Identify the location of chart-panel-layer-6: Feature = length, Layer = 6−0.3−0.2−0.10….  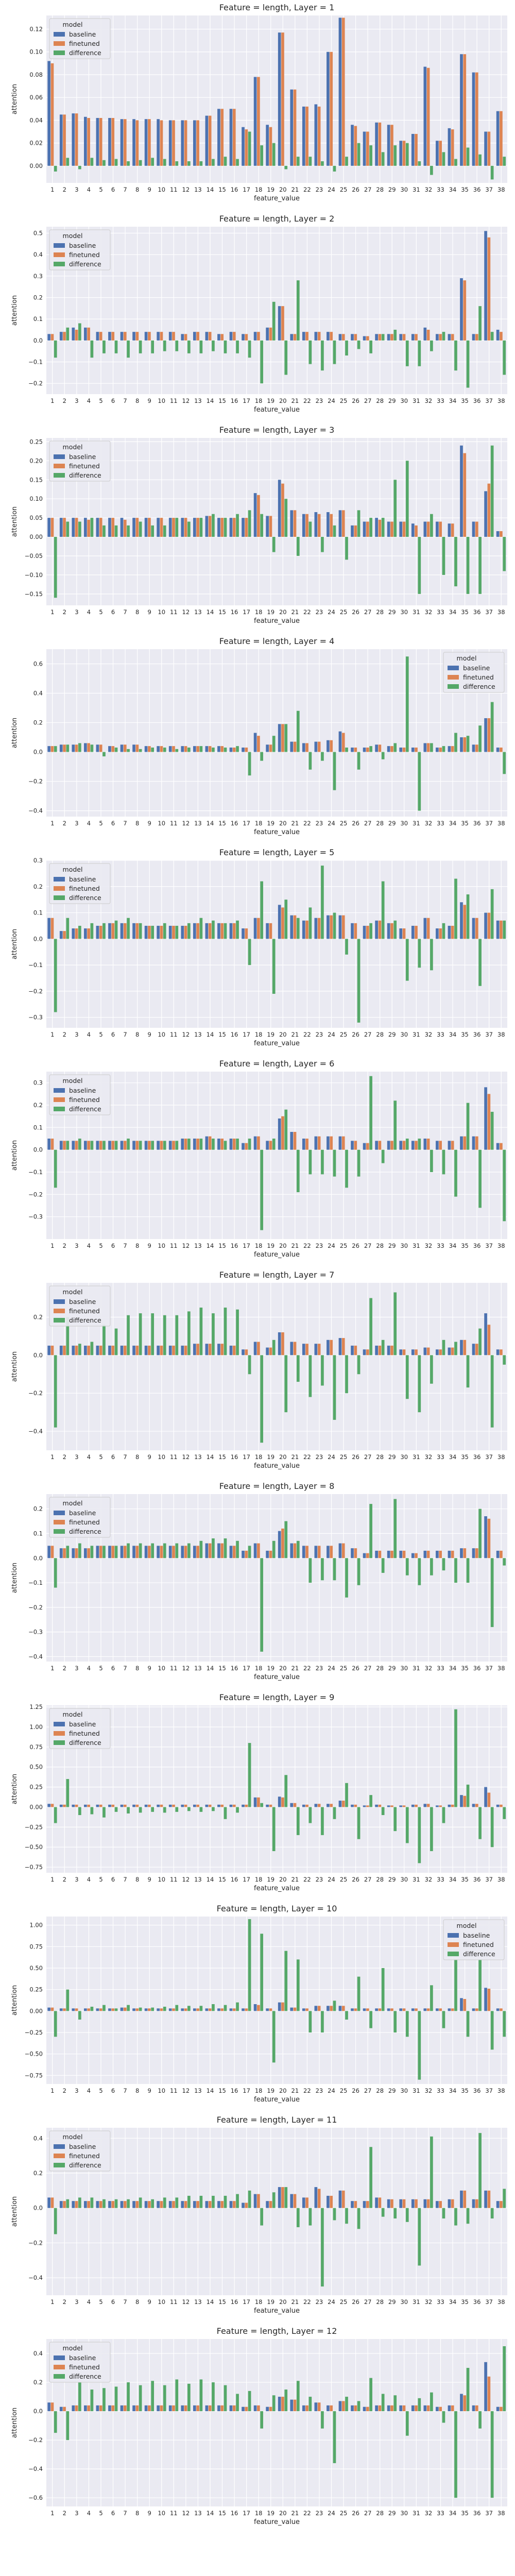
(259, 1159).